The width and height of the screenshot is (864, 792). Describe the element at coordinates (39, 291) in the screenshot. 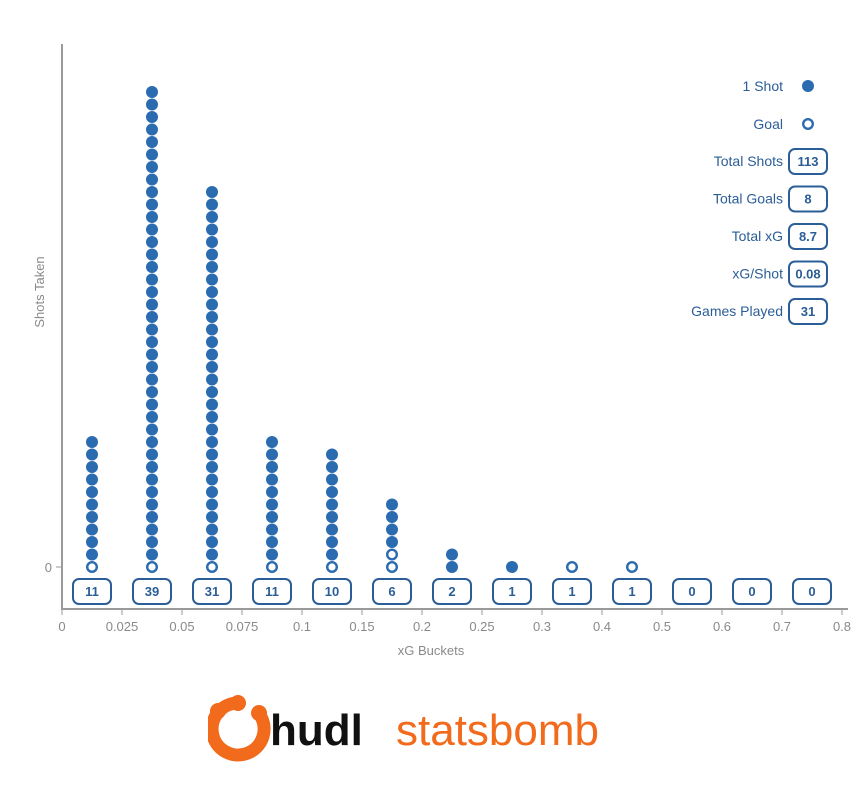

I see `y-axis-label: Shots Taken` at that location.